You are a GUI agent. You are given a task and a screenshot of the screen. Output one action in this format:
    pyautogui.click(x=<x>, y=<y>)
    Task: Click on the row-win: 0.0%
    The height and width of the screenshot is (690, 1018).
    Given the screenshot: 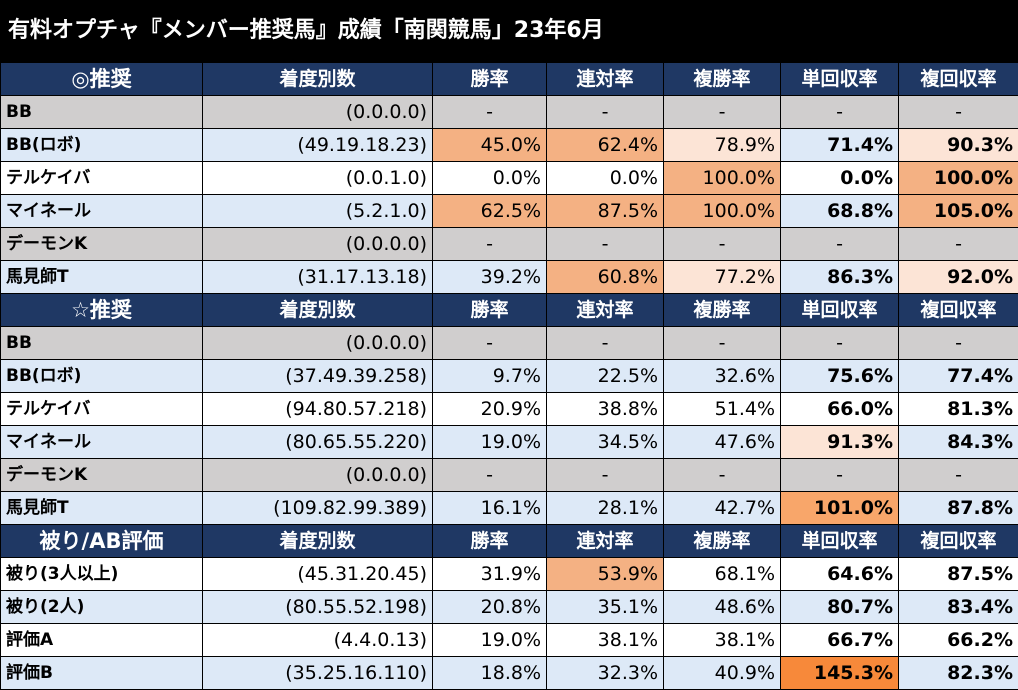 What is the action you would take?
    pyautogui.click(x=490, y=178)
    